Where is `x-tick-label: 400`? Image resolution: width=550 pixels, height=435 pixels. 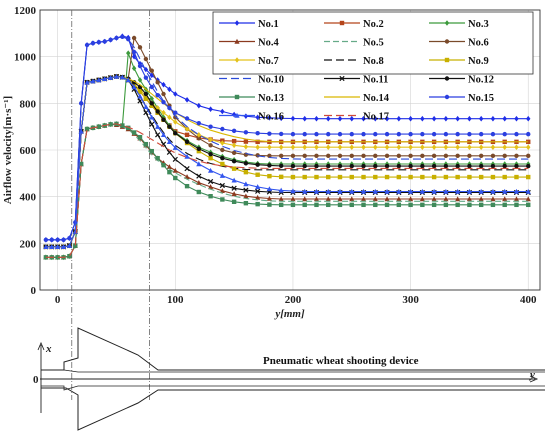 x-tick-label: 400 is located at coordinates (528, 300).